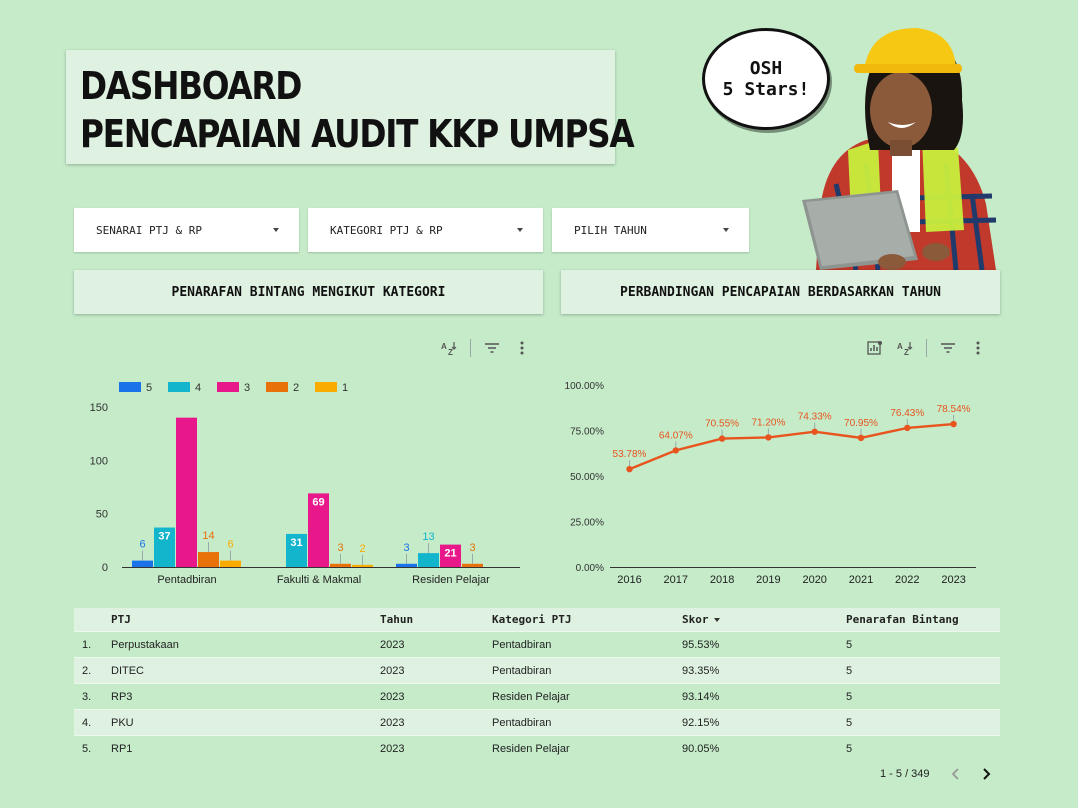 This screenshot has width=1078, height=808. I want to click on kategori-ptj-dropdown: KATEGORI PTJ & RP, so click(425, 230).